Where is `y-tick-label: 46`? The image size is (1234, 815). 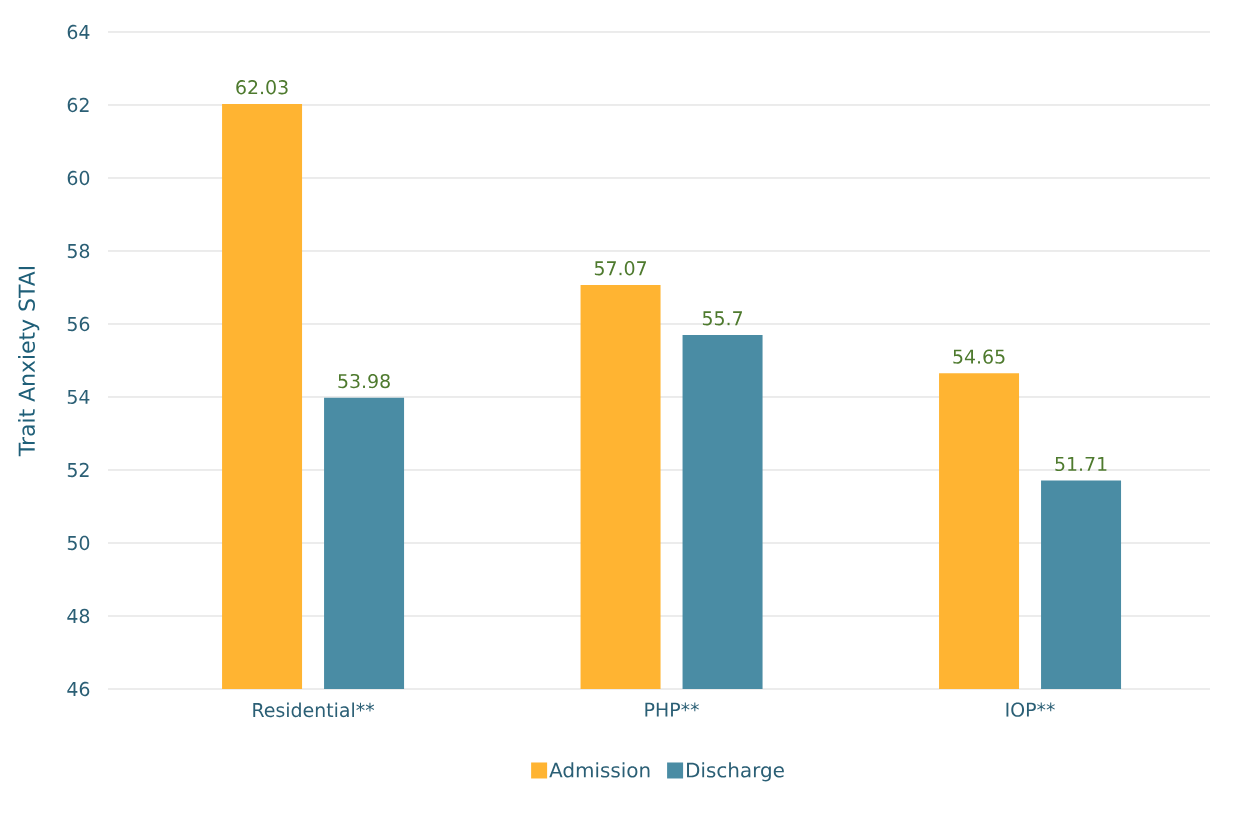 y-tick-label: 46 is located at coordinates (78, 689).